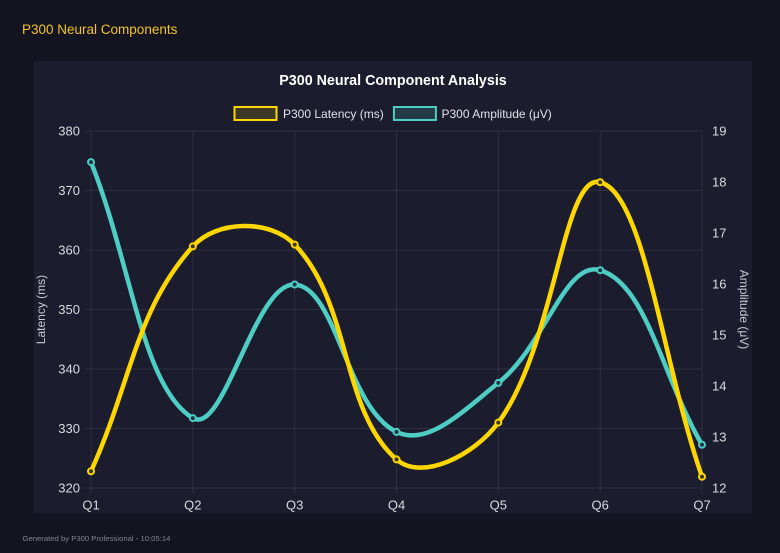  Describe the element at coordinates (498, 505) in the screenshot. I see `svg-text: Q5` at that location.